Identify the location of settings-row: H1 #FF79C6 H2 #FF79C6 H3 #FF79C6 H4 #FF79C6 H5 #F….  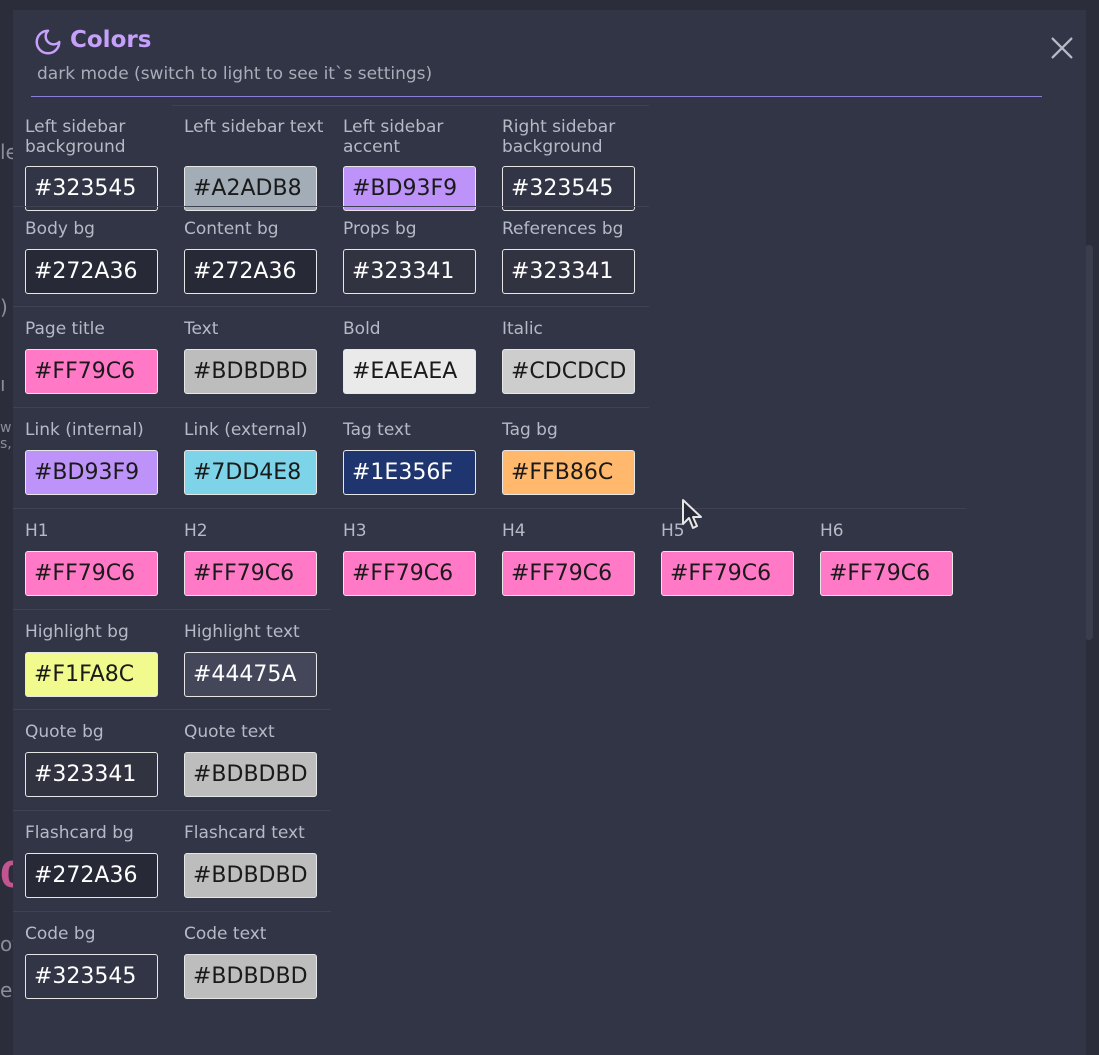
(490, 558).